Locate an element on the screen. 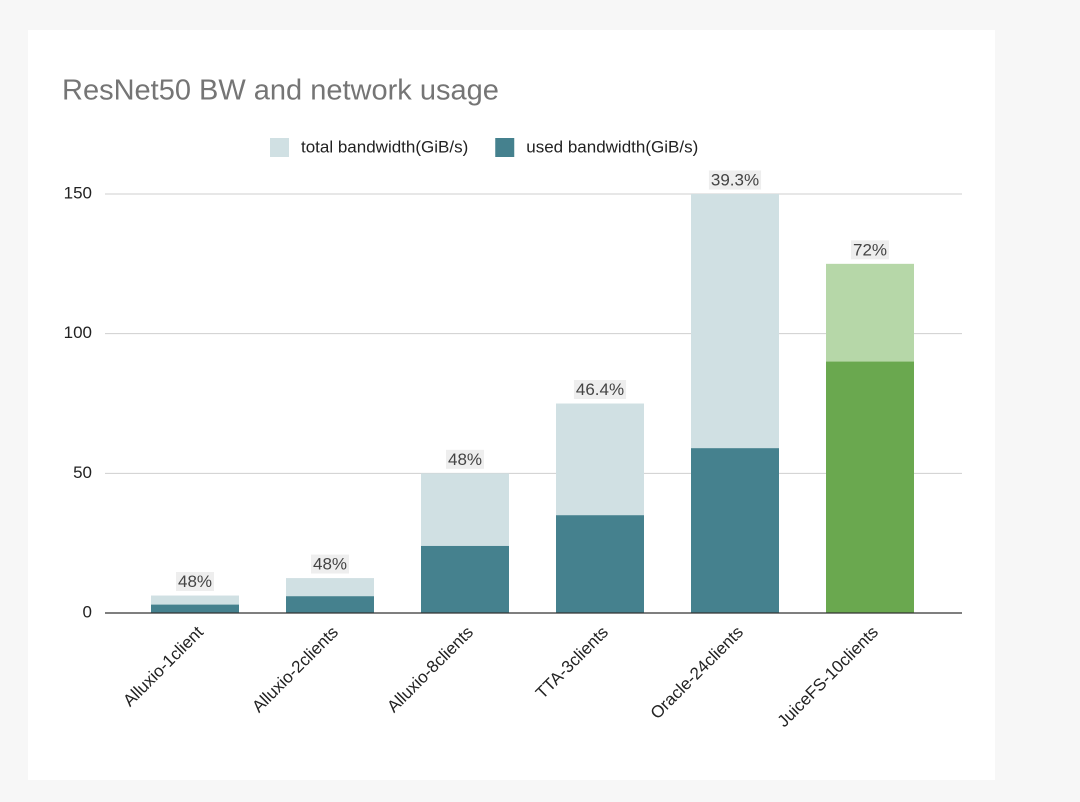  legend-label: total bandwidth(GiB/s) is located at coordinates (384, 146).